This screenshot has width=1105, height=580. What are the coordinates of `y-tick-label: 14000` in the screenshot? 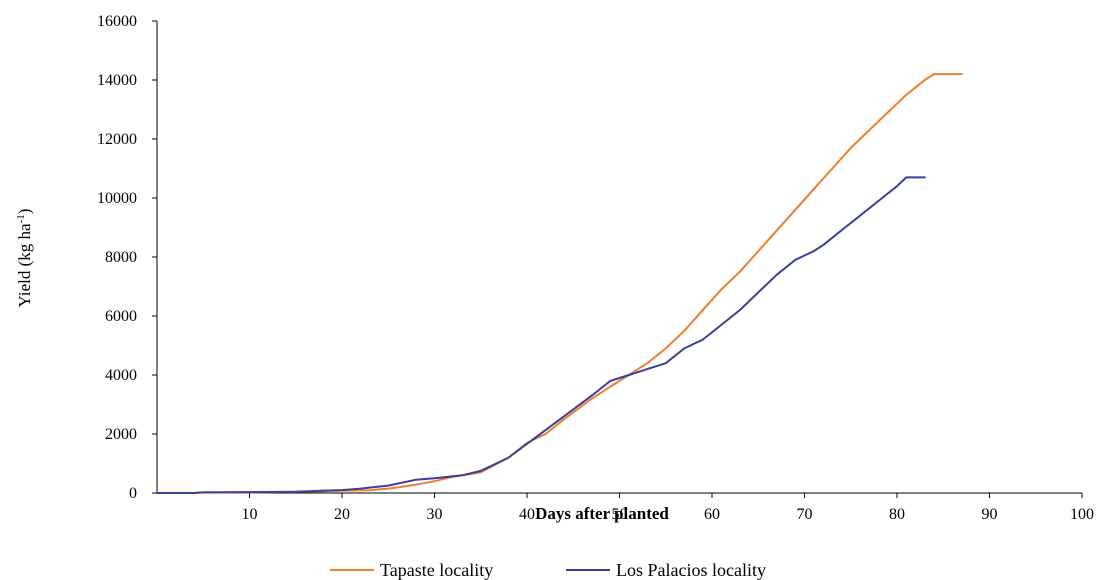 It's located at (117, 80).